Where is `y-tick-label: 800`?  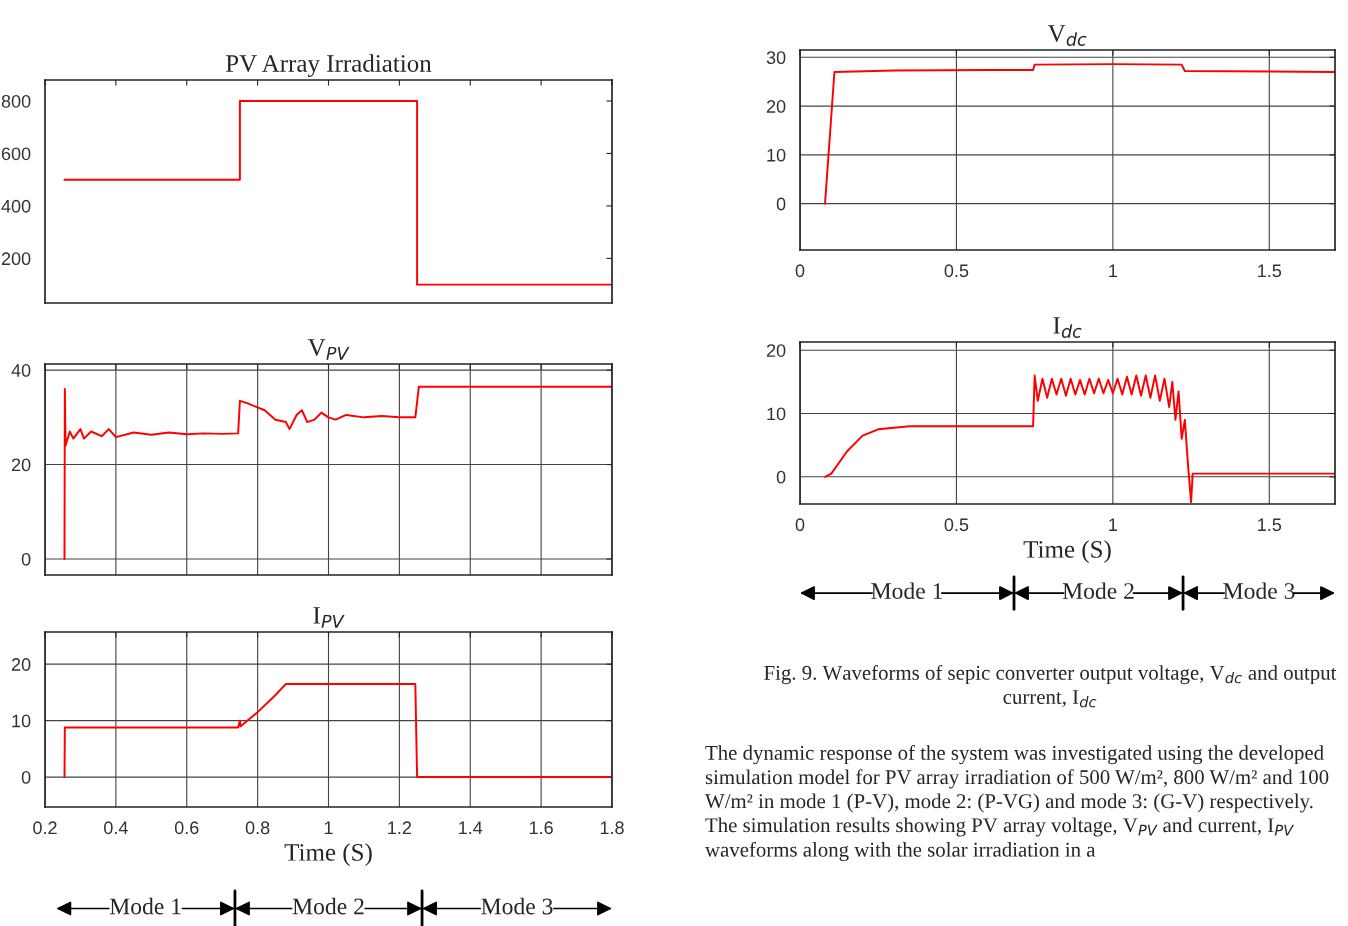 y-tick-label: 800 is located at coordinates (16, 101).